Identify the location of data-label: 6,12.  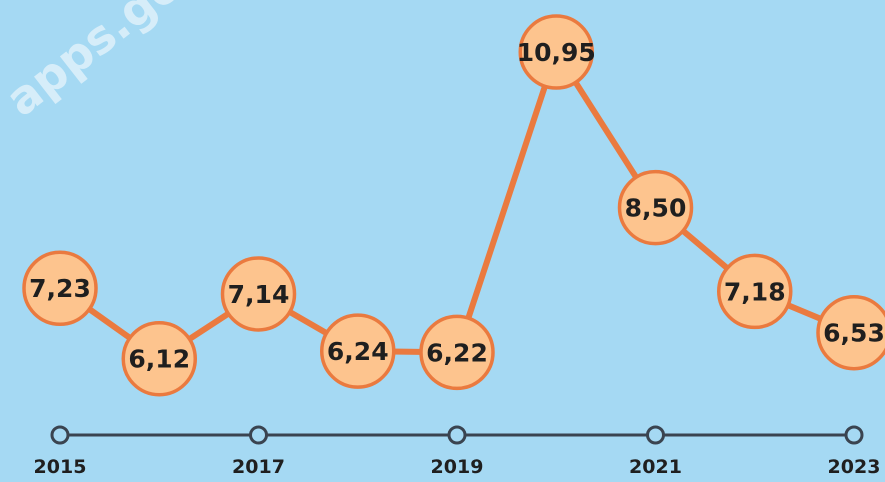
(159, 359).